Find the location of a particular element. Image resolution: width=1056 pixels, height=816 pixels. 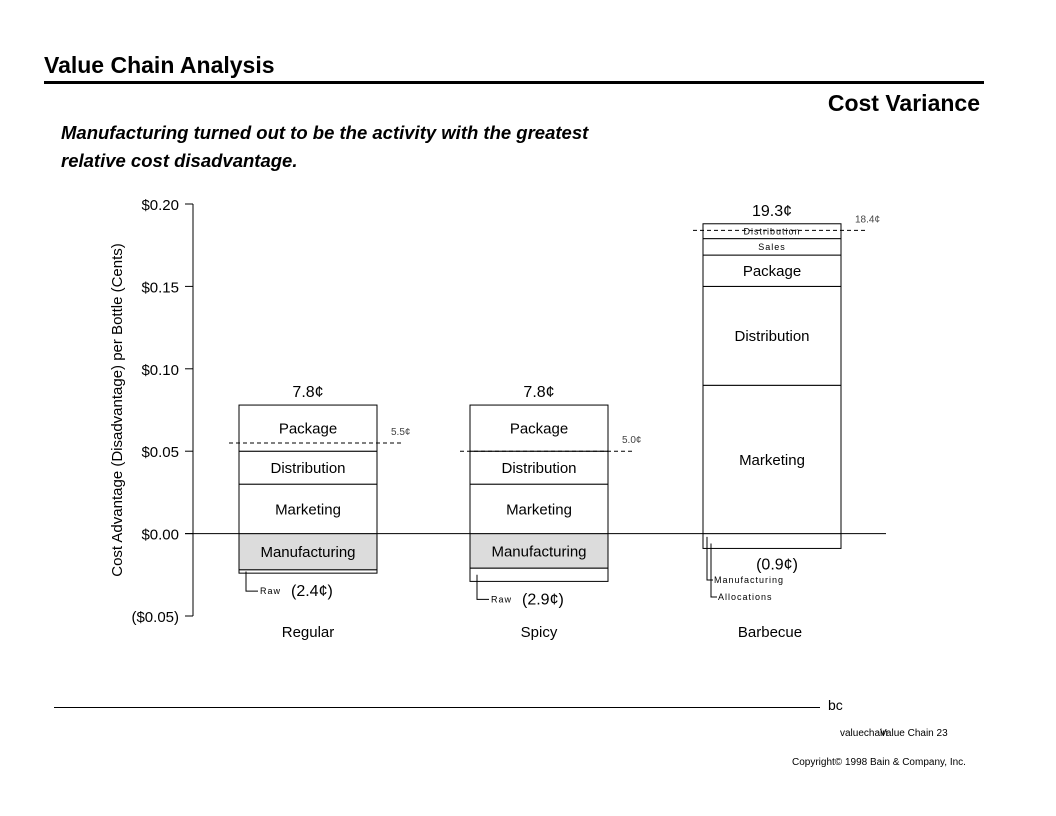

negative-total-label: (0.9¢) is located at coordinates (777, 564).